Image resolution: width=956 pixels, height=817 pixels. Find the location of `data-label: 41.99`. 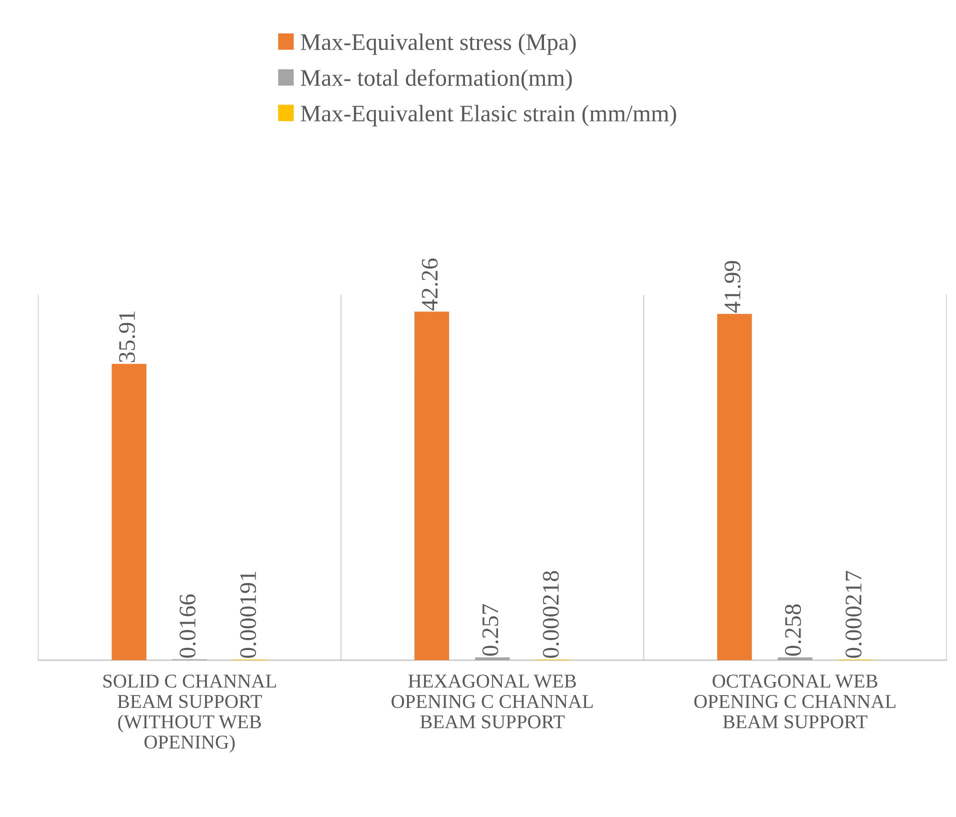

data-label: 41.99 is located at coordinates (732, 287).